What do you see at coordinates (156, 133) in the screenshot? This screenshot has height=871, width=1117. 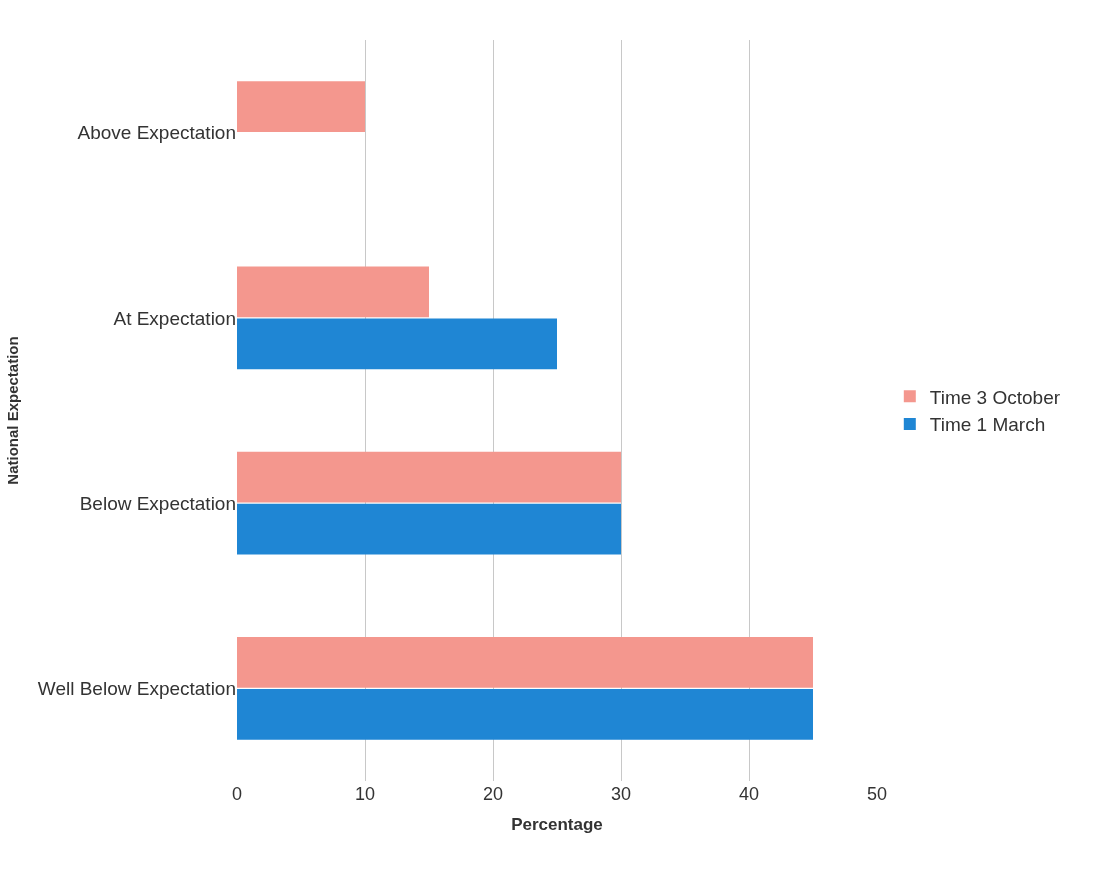 I see `y-tick-label: Above Expectation` at bounding box center [156, 133].